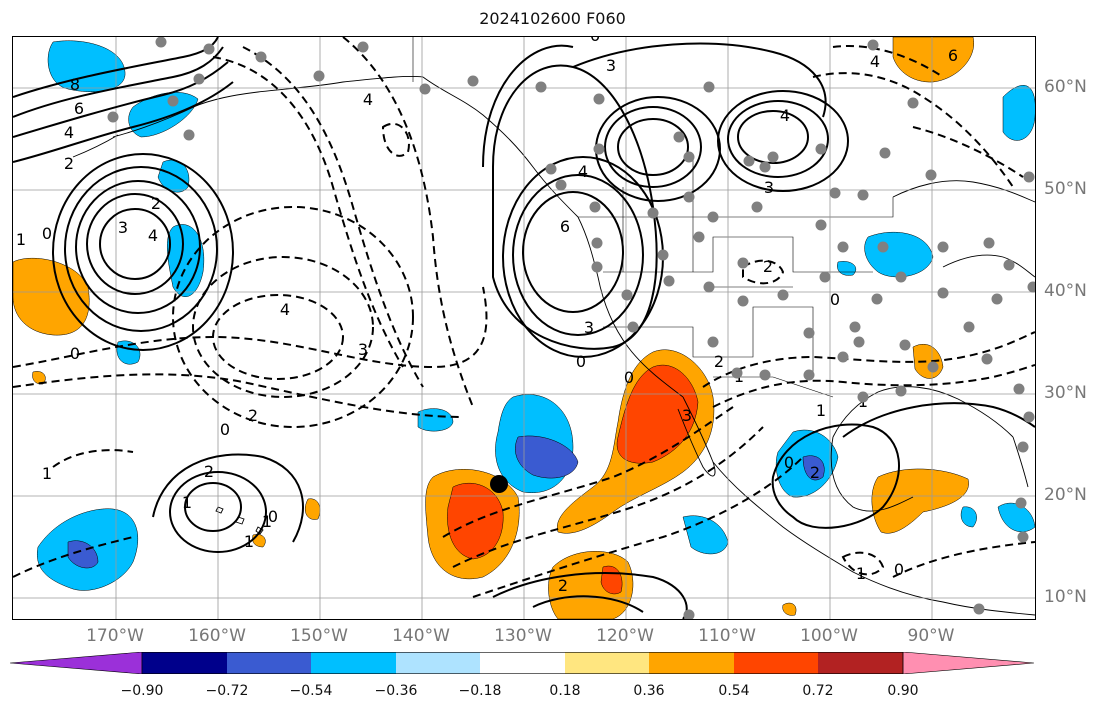  What do you see at coordinates (829, 636) in the screenshot?
I see `longitude-label: 100°W` at bounding box center [829, 636].